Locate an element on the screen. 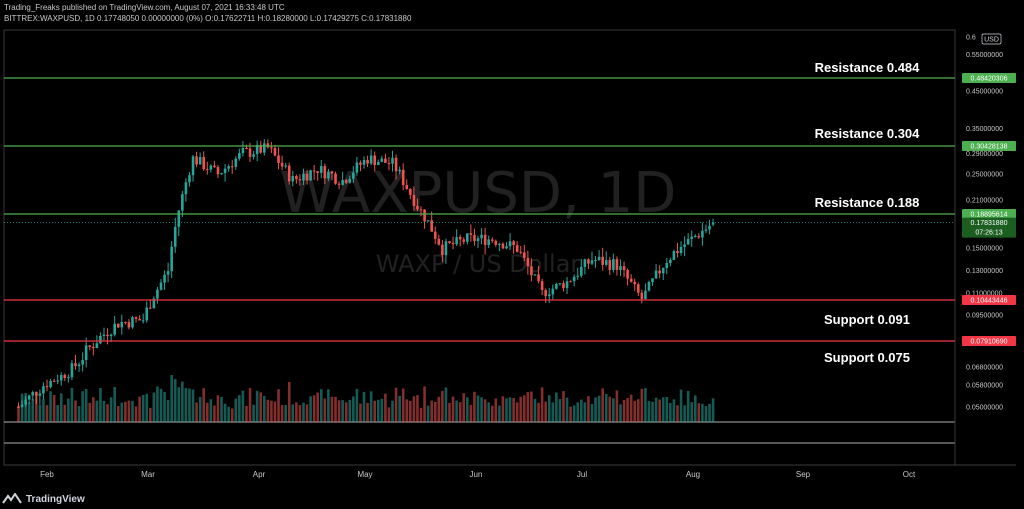 This screenshot has width=1024, height=509. tradingview-footer: TradingView is located at coordinates (43, 499).